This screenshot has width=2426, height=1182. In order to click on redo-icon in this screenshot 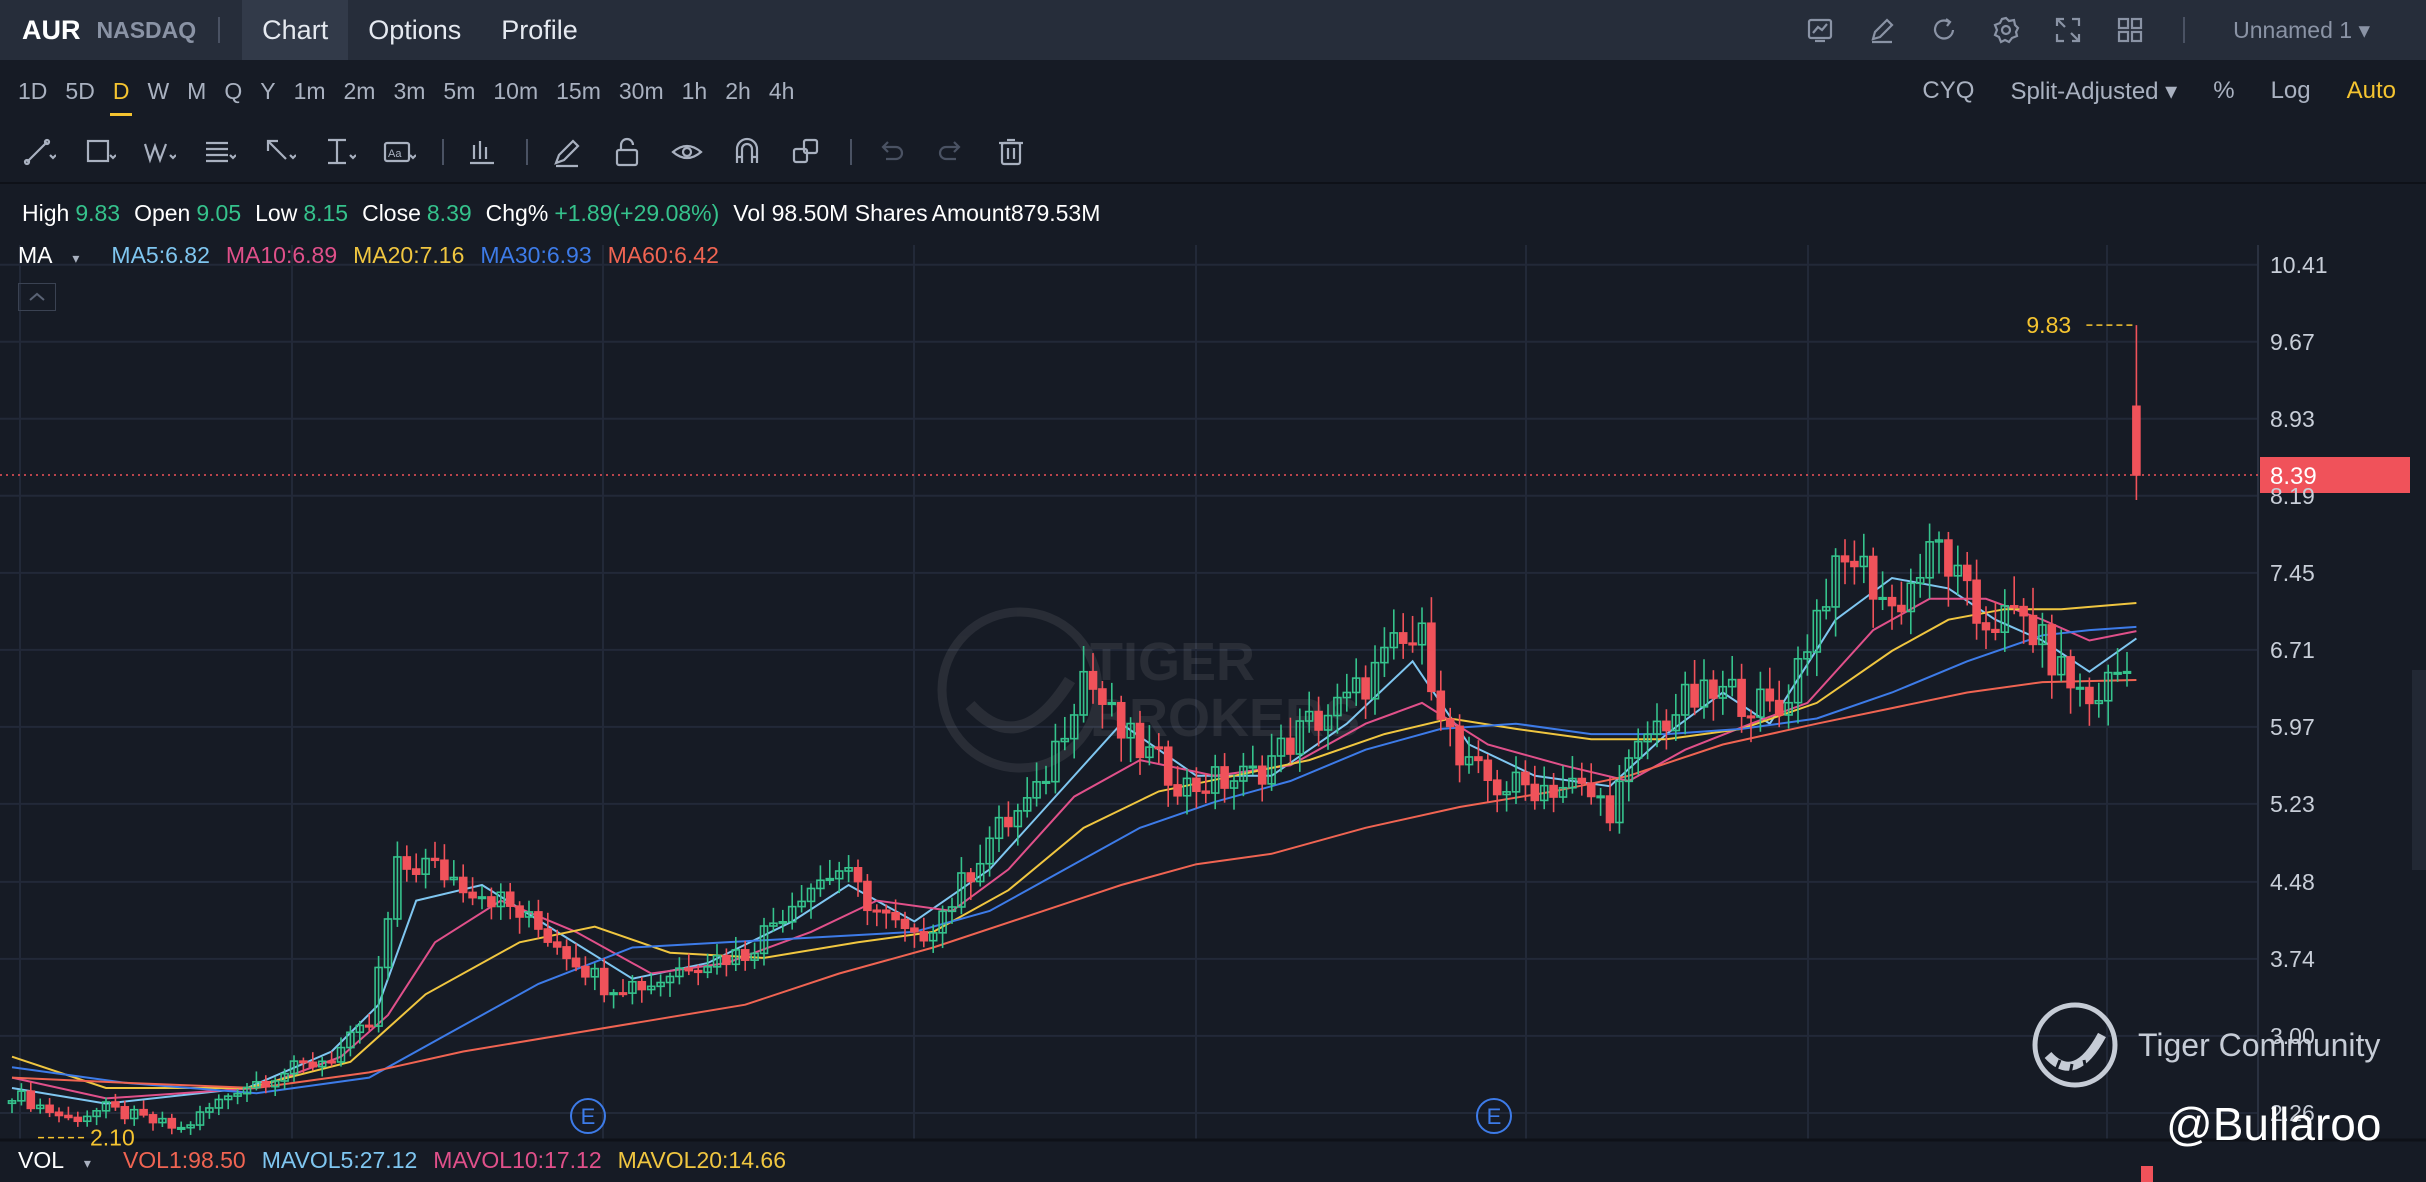, I will do `click(953, 152)`.